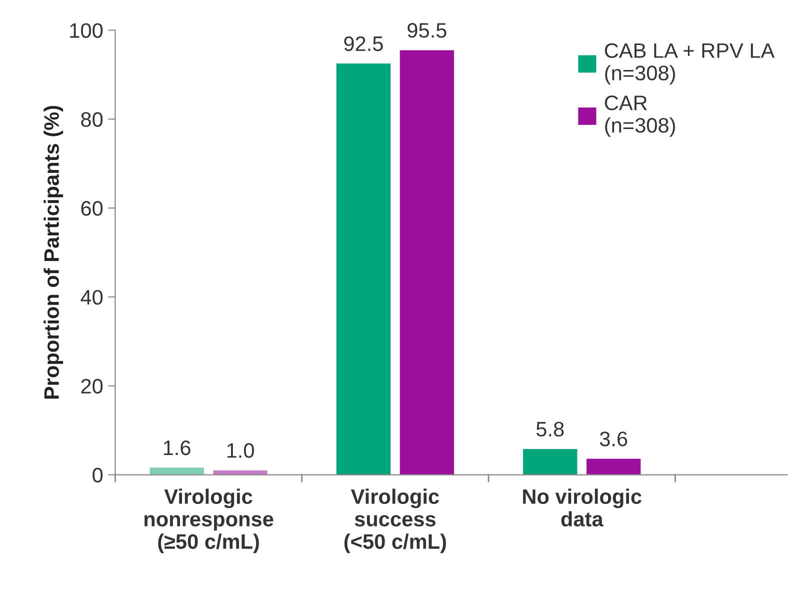 The image size is (800, 592). What do you see at coordinates (363, 44) in the screenshot?
I see `data-label: 92.5` at bounding box center [363, 44].